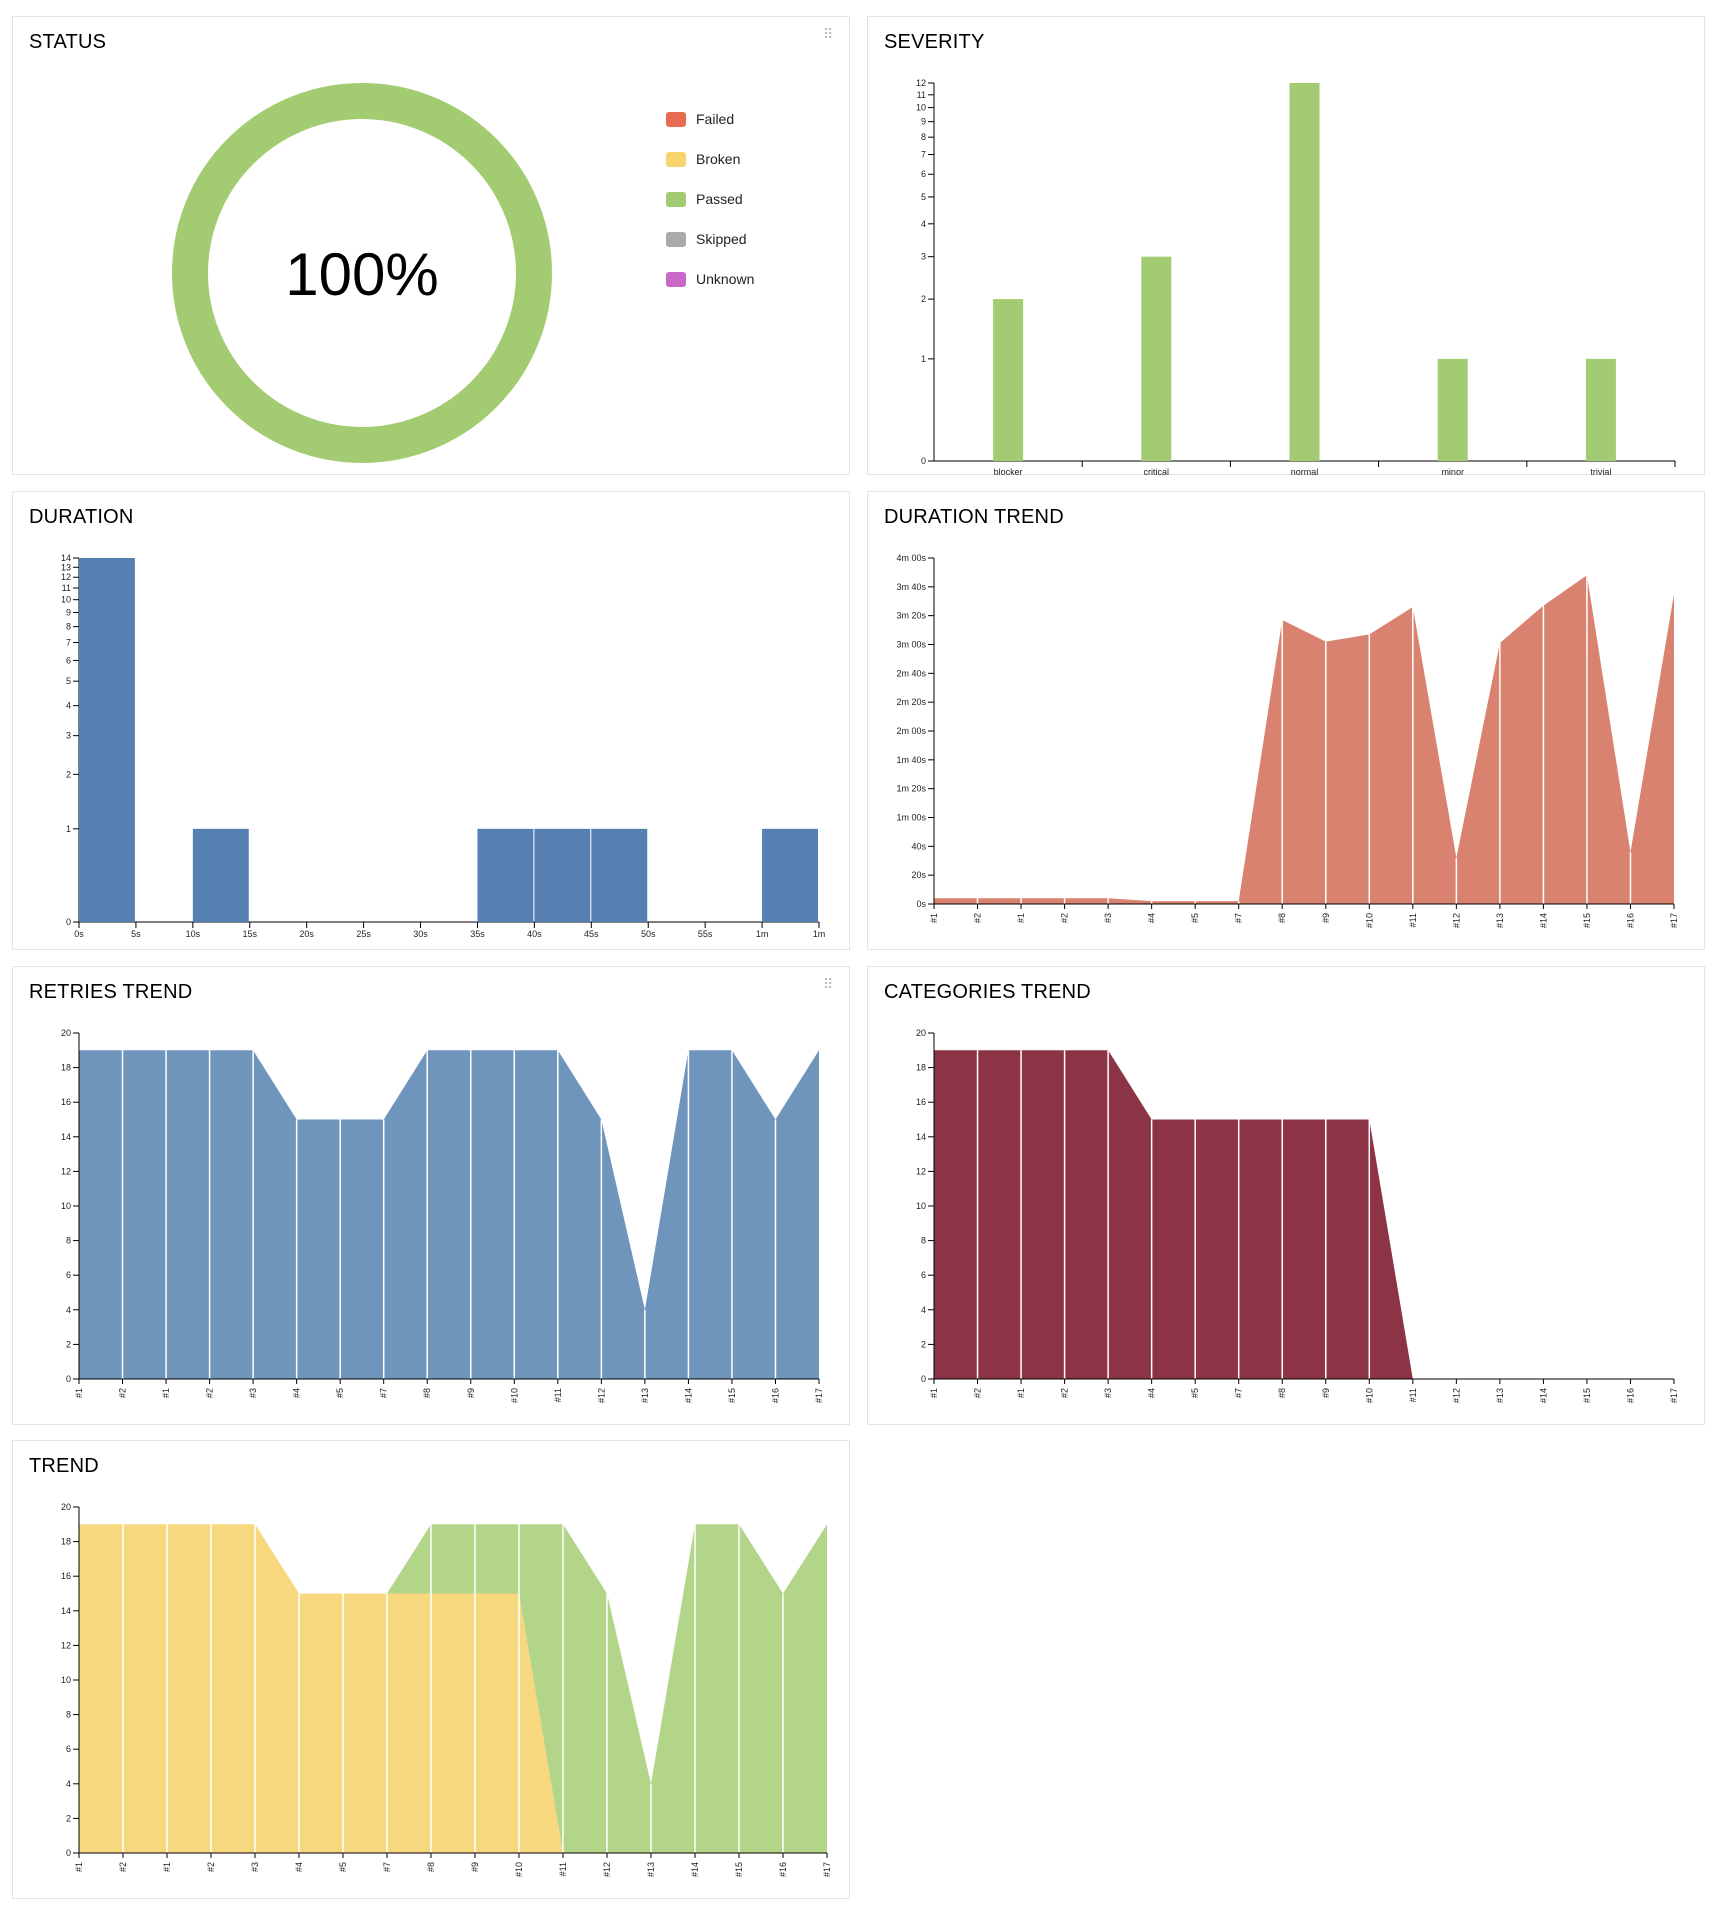  What do you see at coordinates (1304, 272) in the screenshot?
I see `severity-bar-normal` at bounding box center [1304, 272].